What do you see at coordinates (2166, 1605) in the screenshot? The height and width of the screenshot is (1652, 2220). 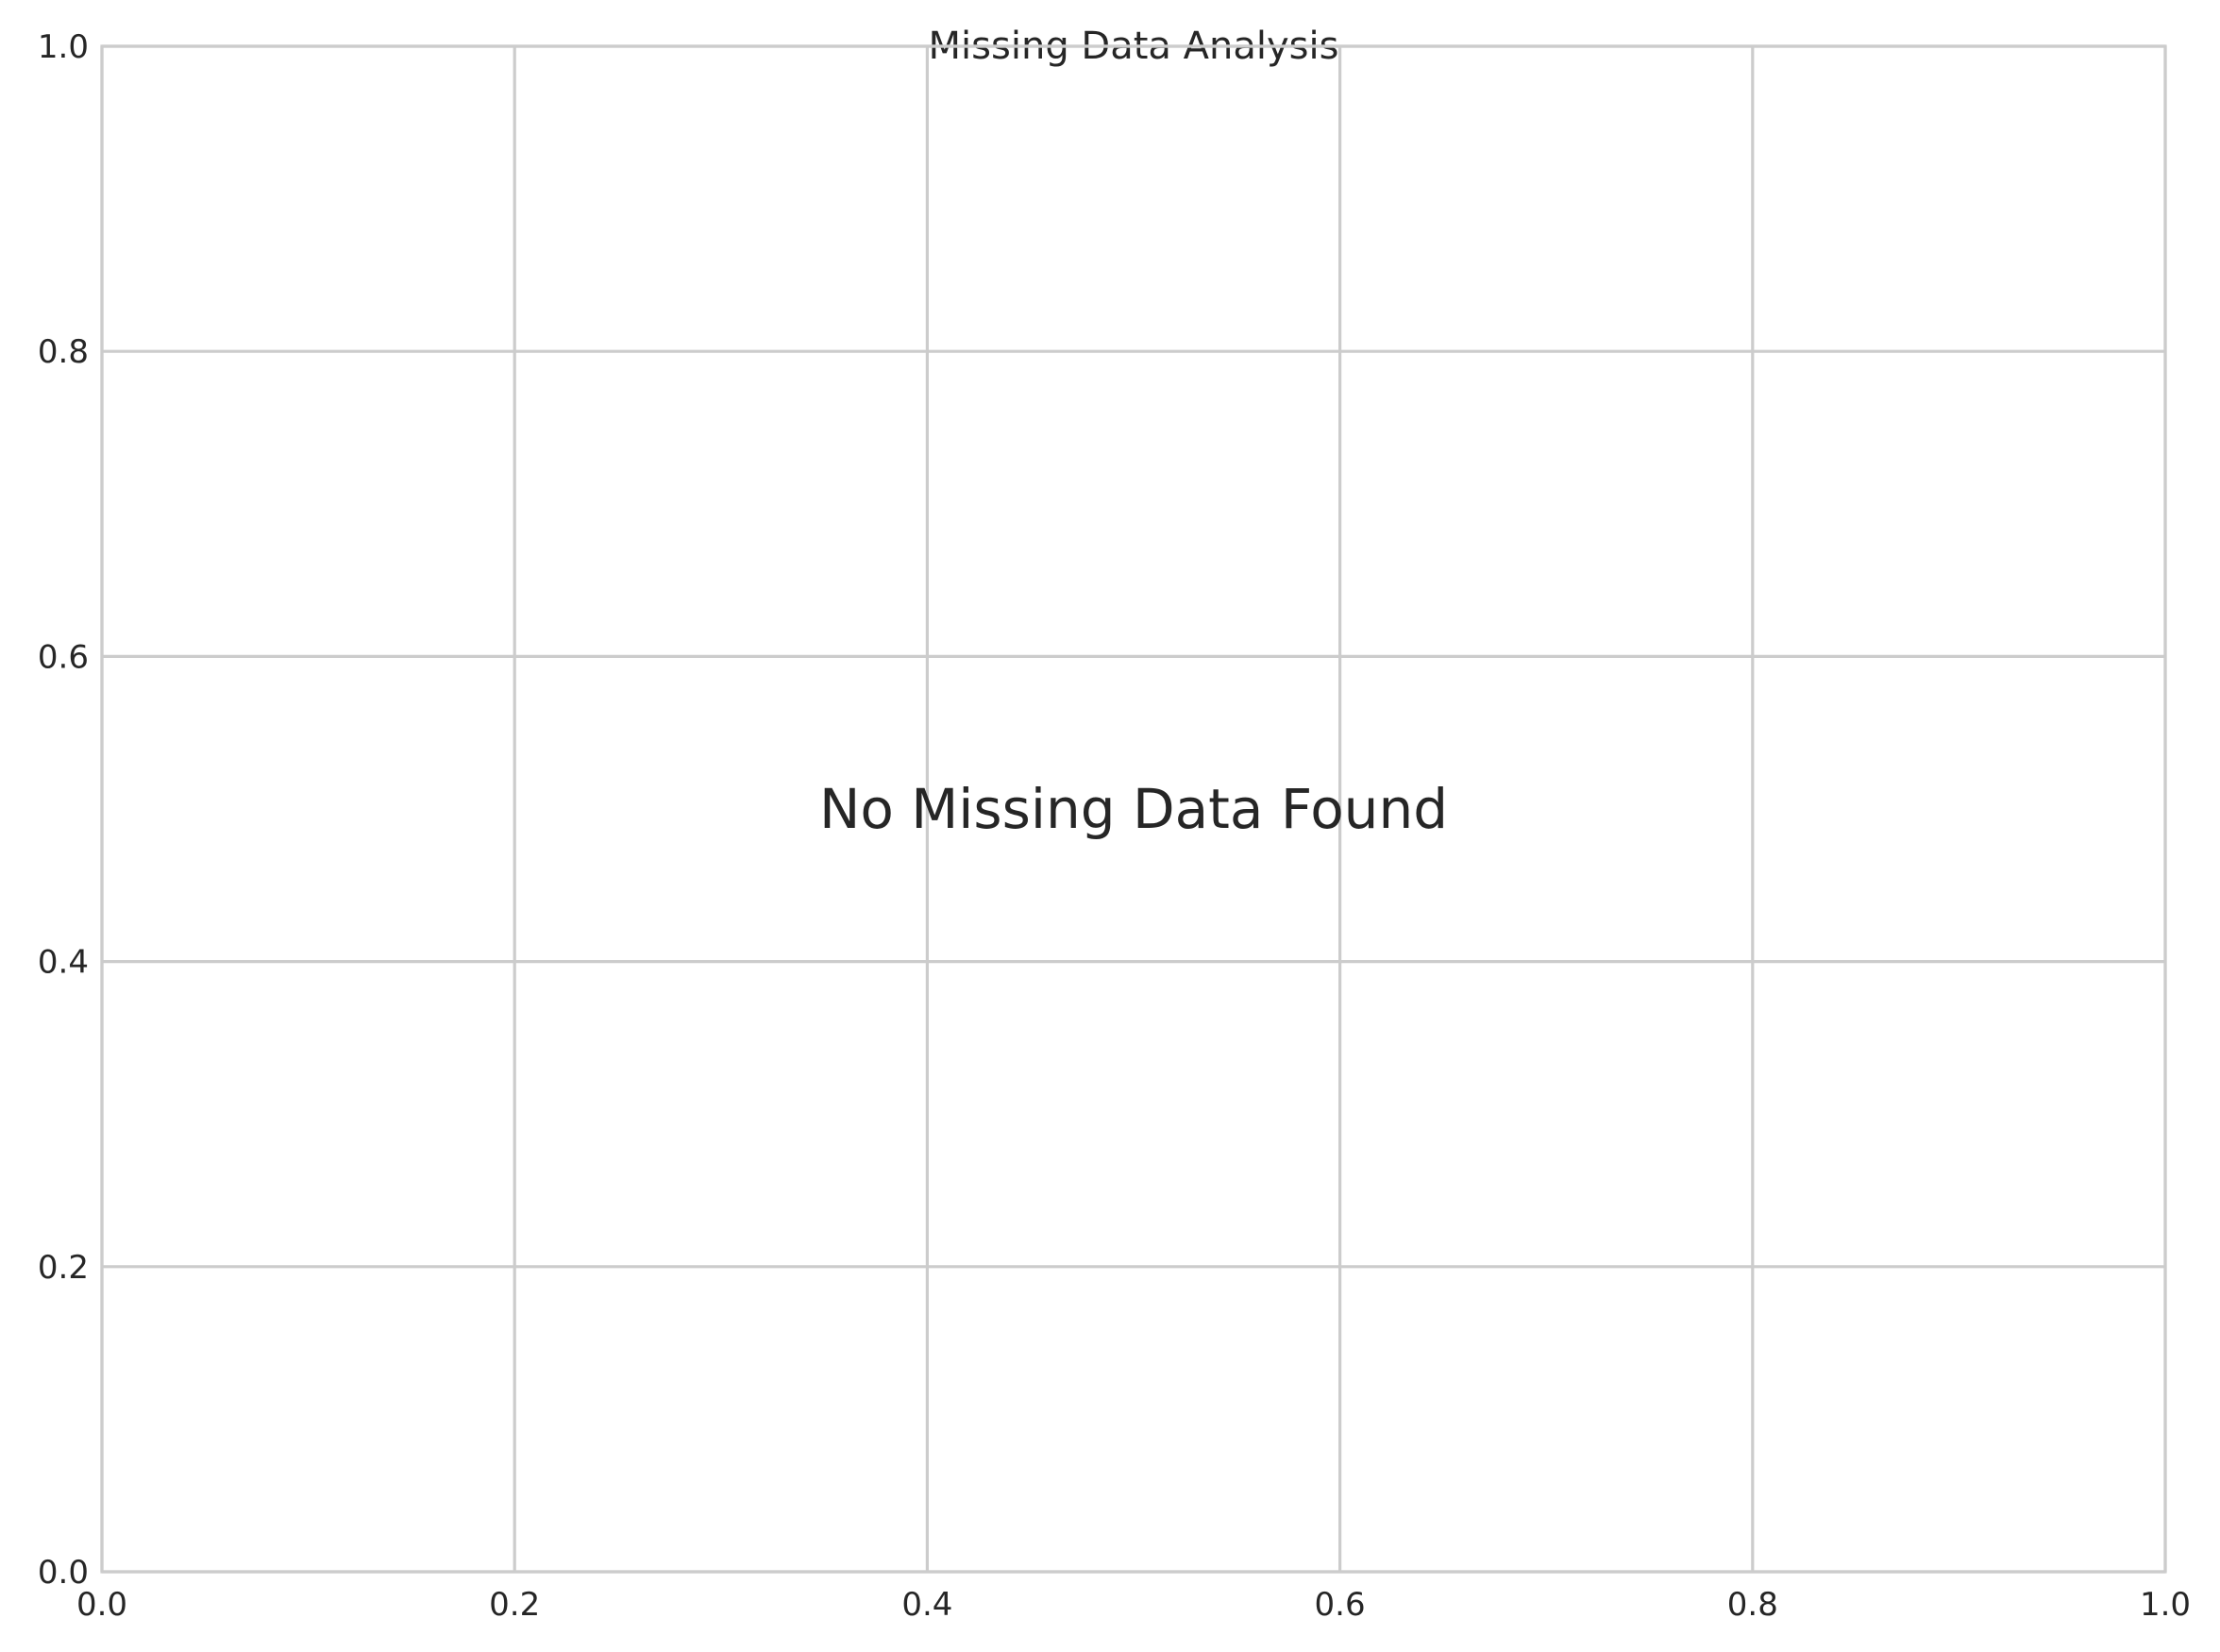 I see `x-tick-label: 1.0` at bounding box center [2166, 1605].